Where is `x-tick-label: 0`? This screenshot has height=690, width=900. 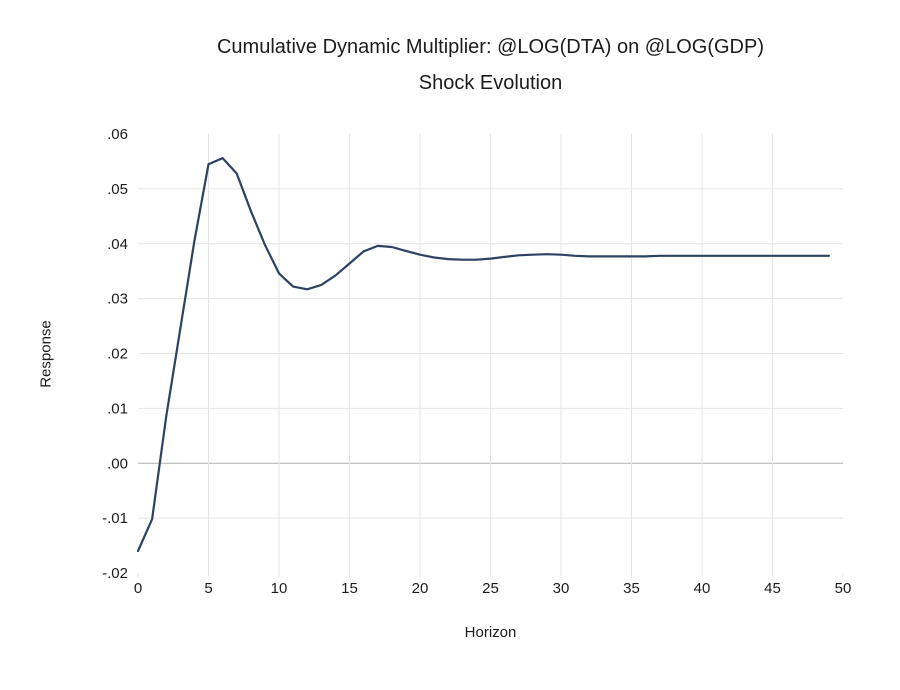 x-tick-label: 0 is located at coordinates (138, 588).